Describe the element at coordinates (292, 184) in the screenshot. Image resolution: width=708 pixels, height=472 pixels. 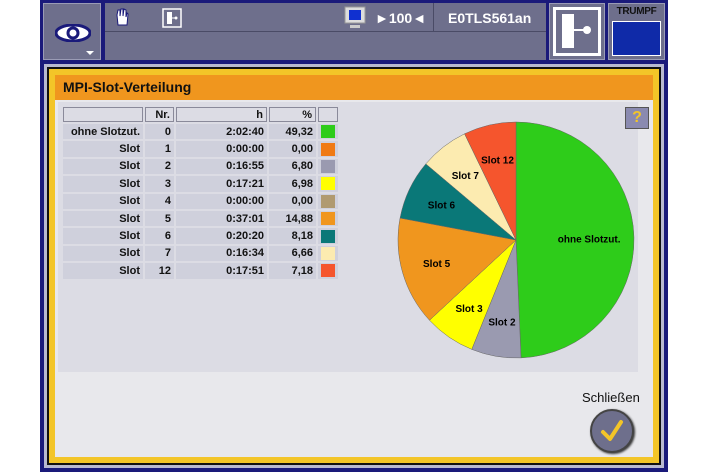
I see `cell-pct: 6,98` at that location.